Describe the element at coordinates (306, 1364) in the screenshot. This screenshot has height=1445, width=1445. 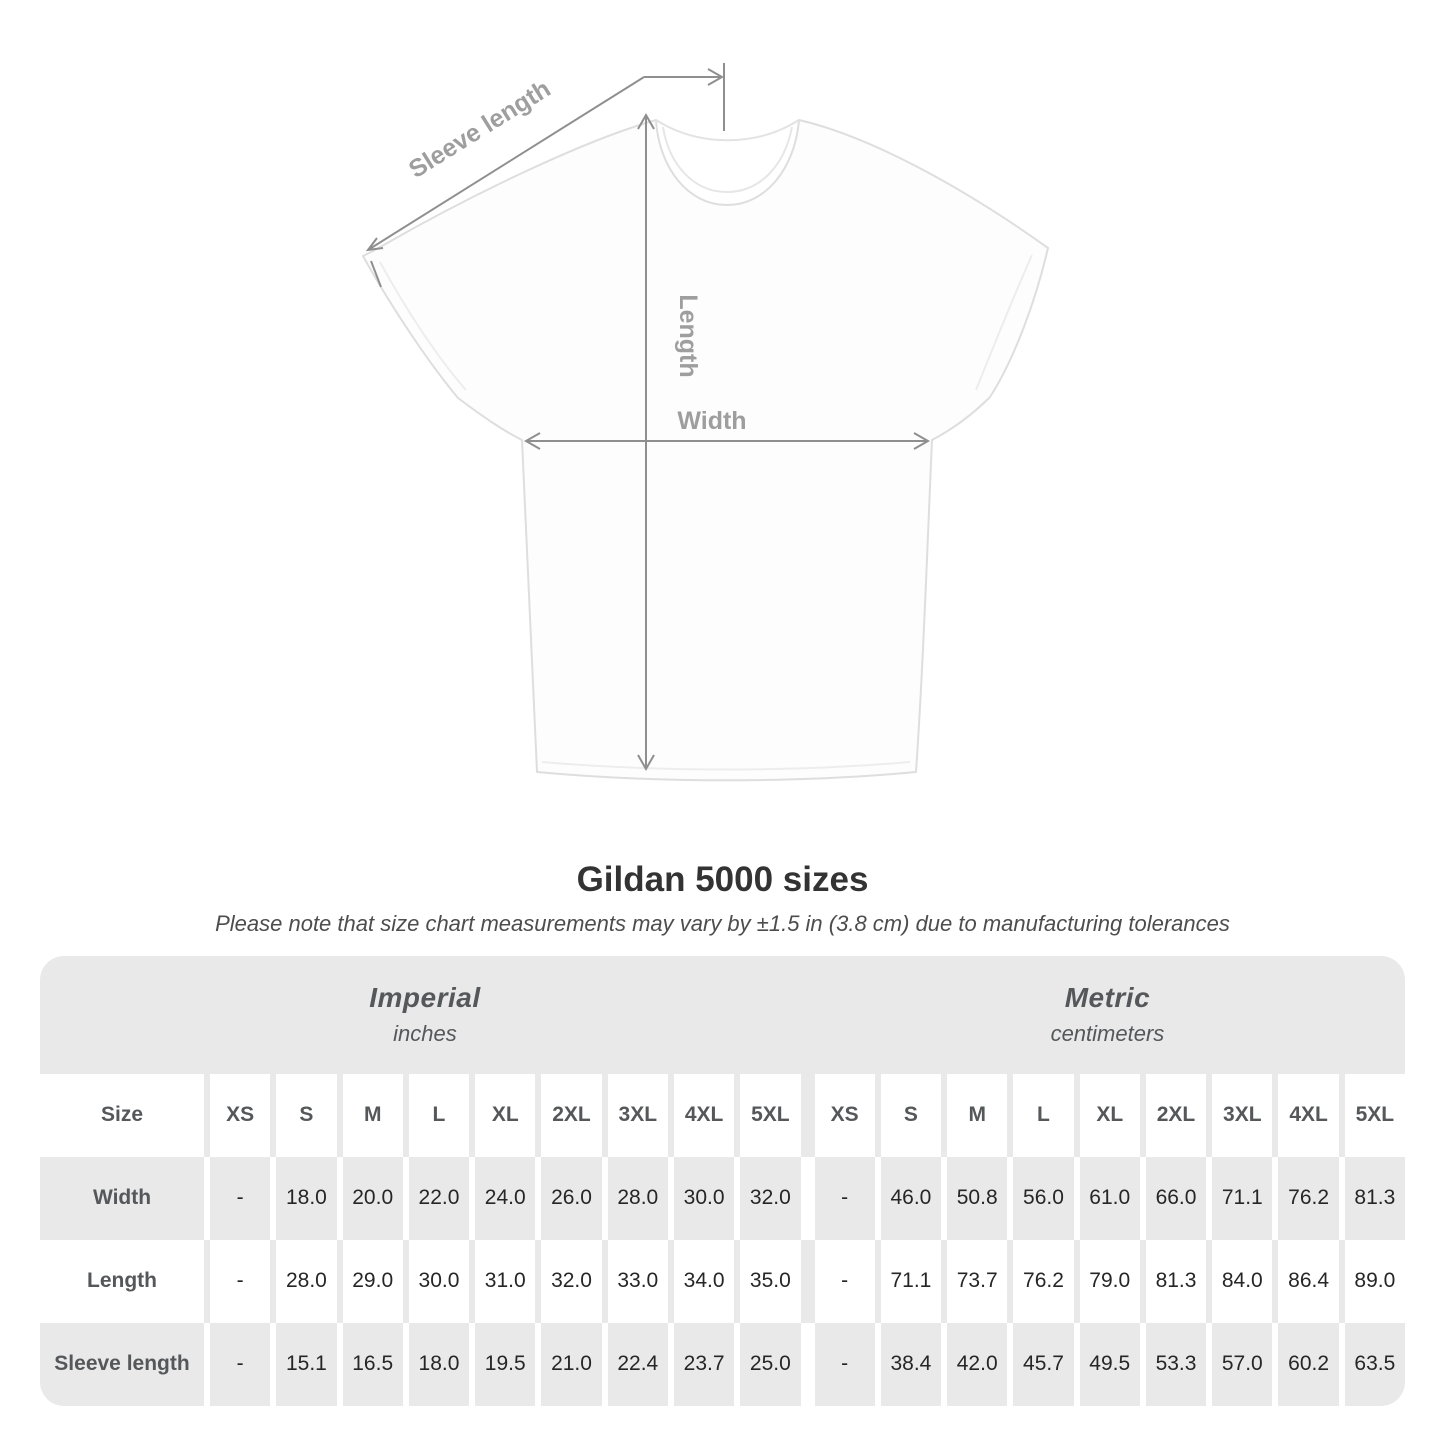
I see `imperial-value: 15.1` at that location.